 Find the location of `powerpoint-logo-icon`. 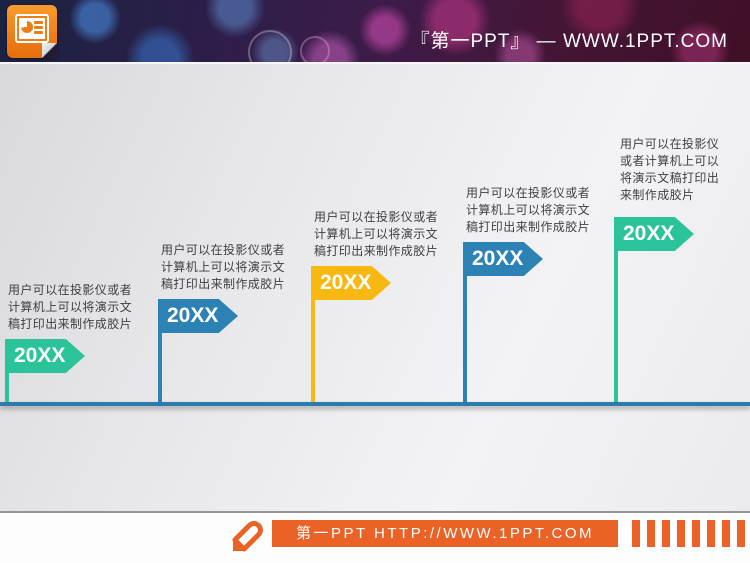

powerpoint-logo-icon is located at coordinates (32, 31).